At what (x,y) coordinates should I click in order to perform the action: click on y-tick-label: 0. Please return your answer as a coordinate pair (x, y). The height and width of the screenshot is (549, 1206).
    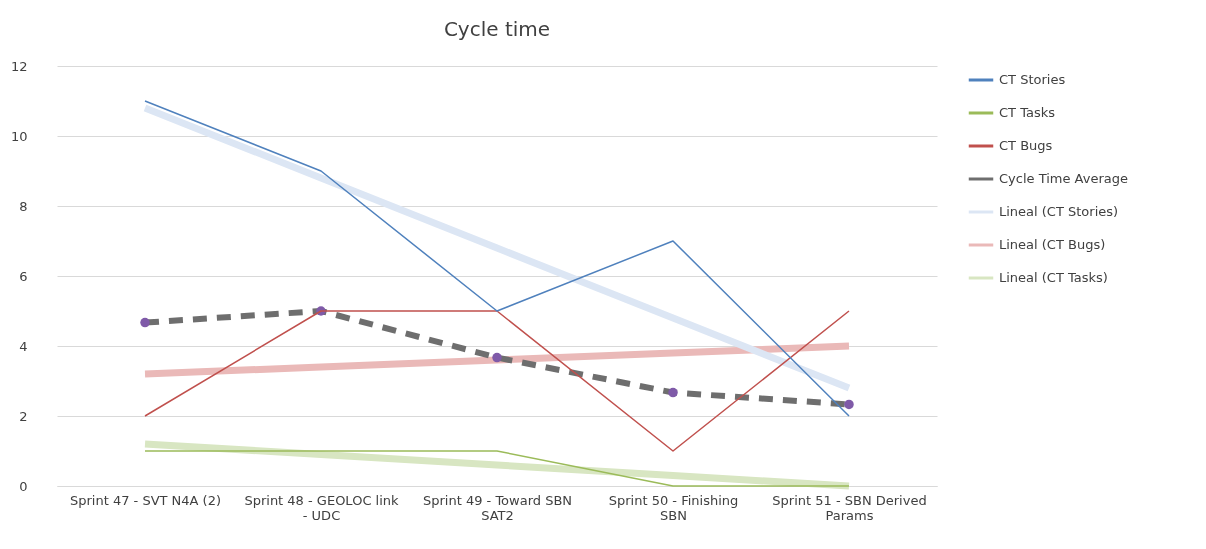
    Looking at the image, I should click on (23, 486).